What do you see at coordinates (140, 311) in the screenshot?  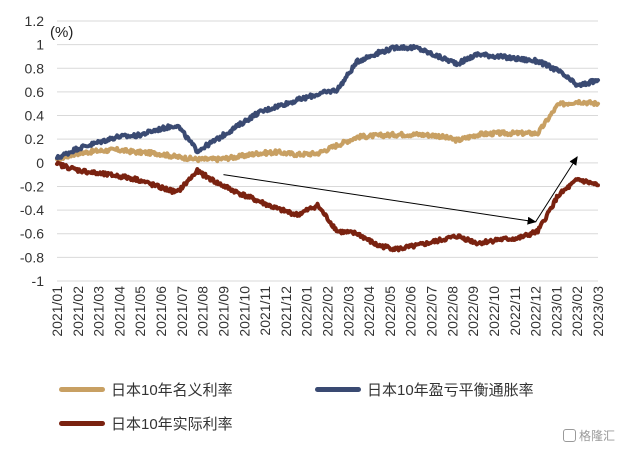 I see `x-tick-label: 2021/05` at bounding box center [140, 311].